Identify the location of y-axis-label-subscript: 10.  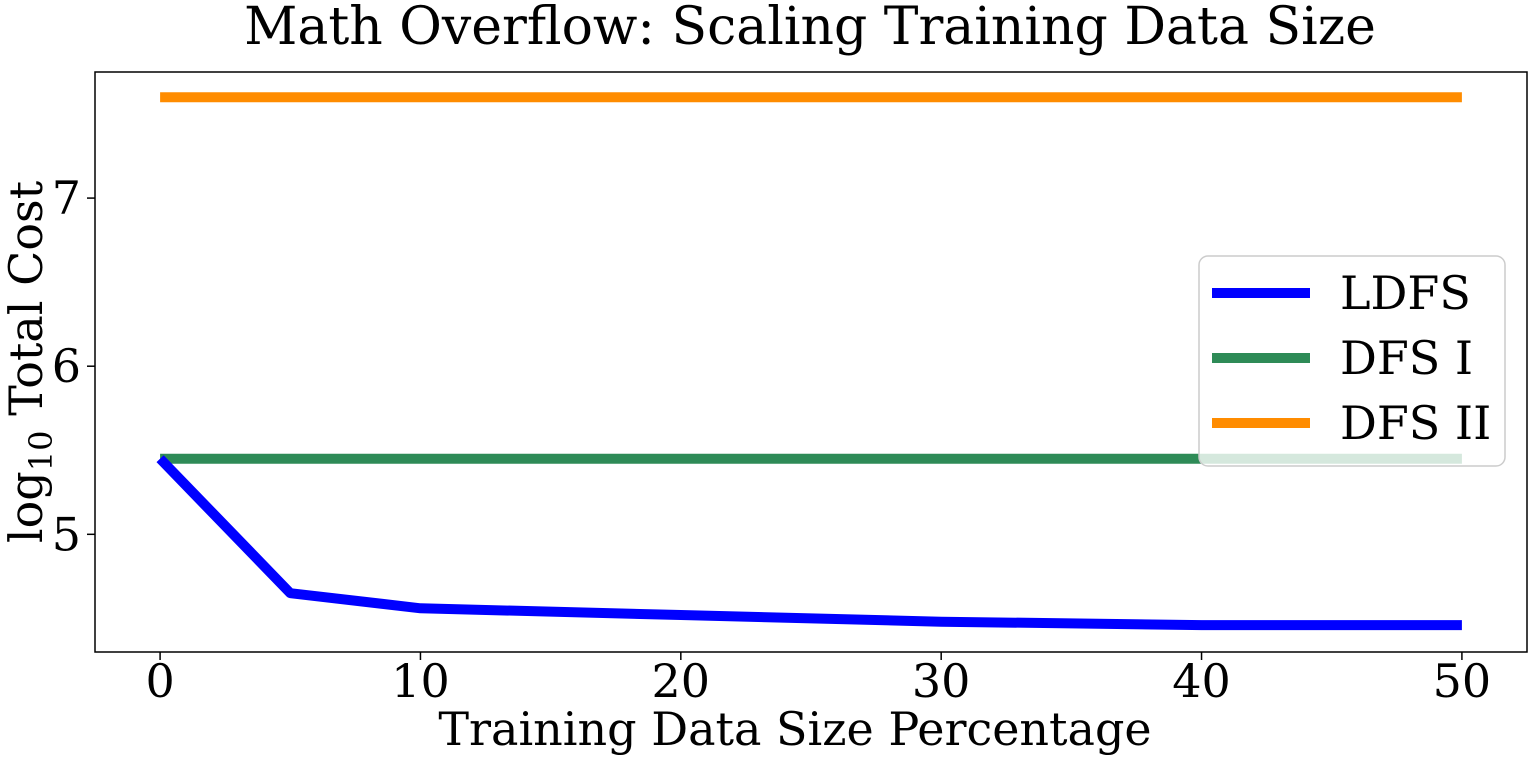
(41, 451).